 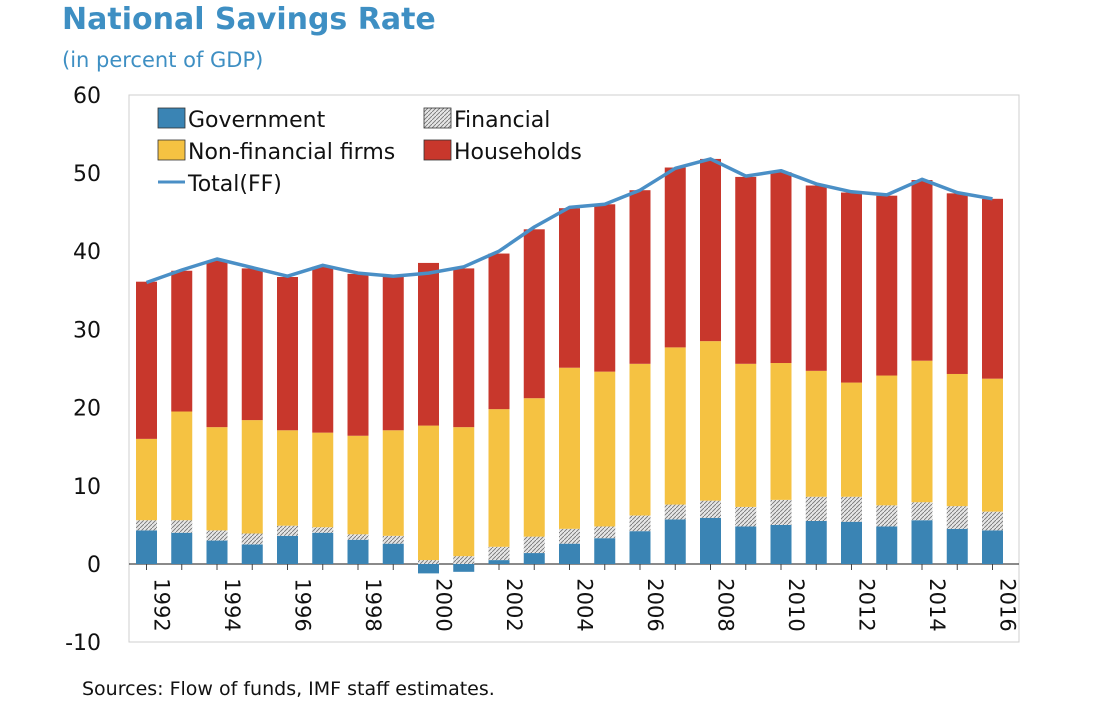 What do you see at coordinates (87, 96) in the screenshot?
I see `y-tick-label: 60` at bounding box center [87, 96].